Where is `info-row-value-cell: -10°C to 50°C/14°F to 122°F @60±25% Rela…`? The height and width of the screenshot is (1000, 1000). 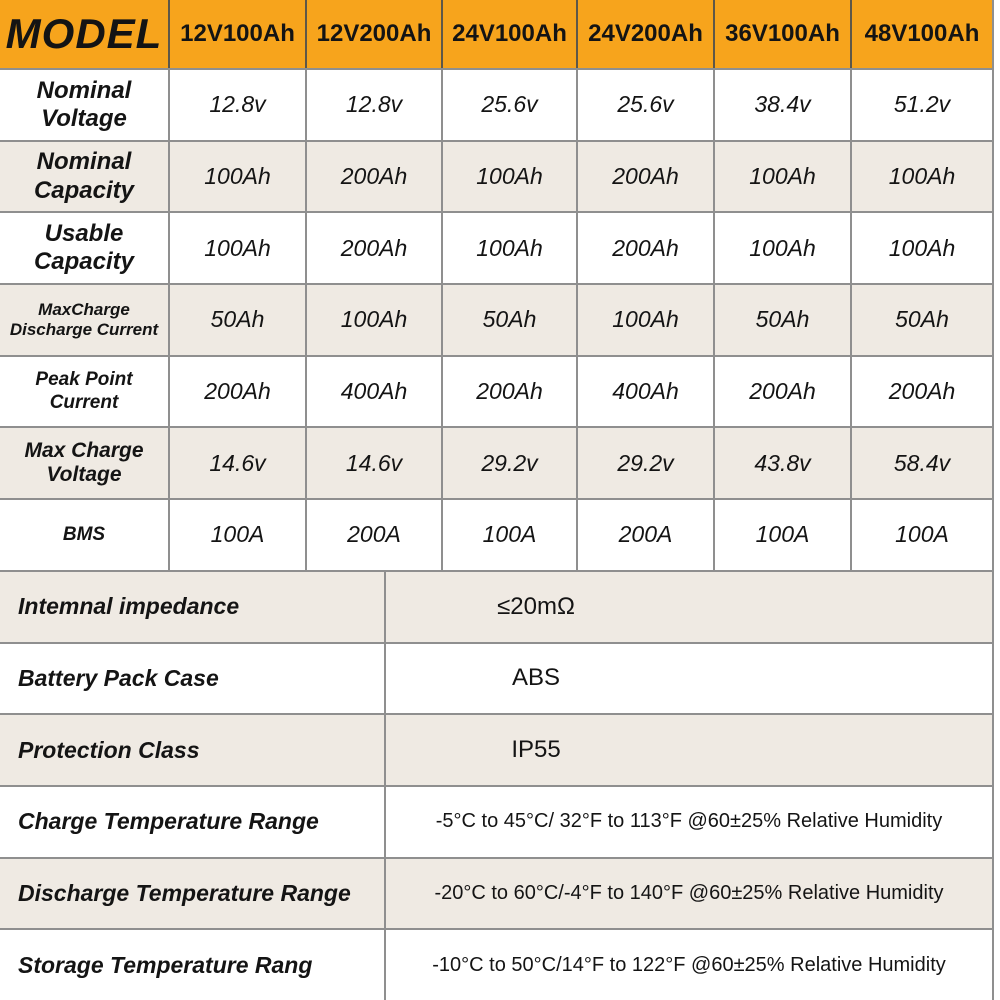 info-row-value-cell: -10°C to 50°C/14°F to 122°F @60±25% Rela… is located at coordinates (689, 965).